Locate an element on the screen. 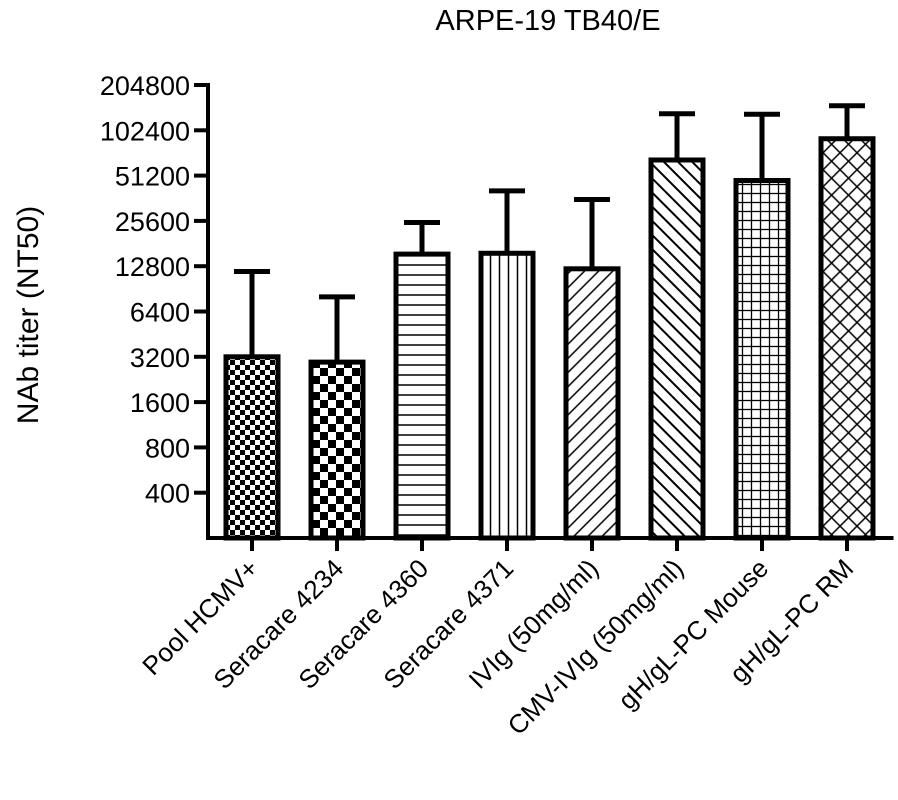 The image size is (898, 800). y-tick-label: 102400 is located at coordinates (145, 131).